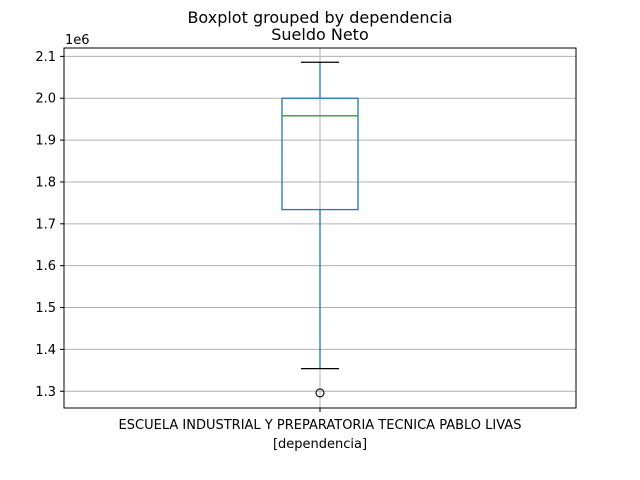 This screenshot has width=640, height=480. Describe the element at coordinates (320, 444) in the screenshot. I see `x-axis-label: [dependencia]` at that location.